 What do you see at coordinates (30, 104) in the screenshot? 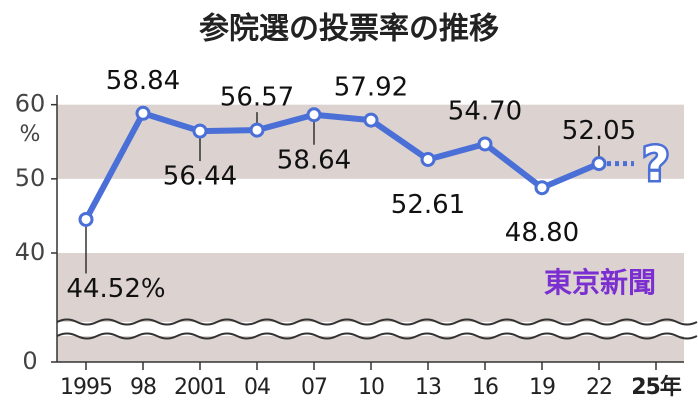
I see `y-tick-label: 60` at bounding box center [30, 104].